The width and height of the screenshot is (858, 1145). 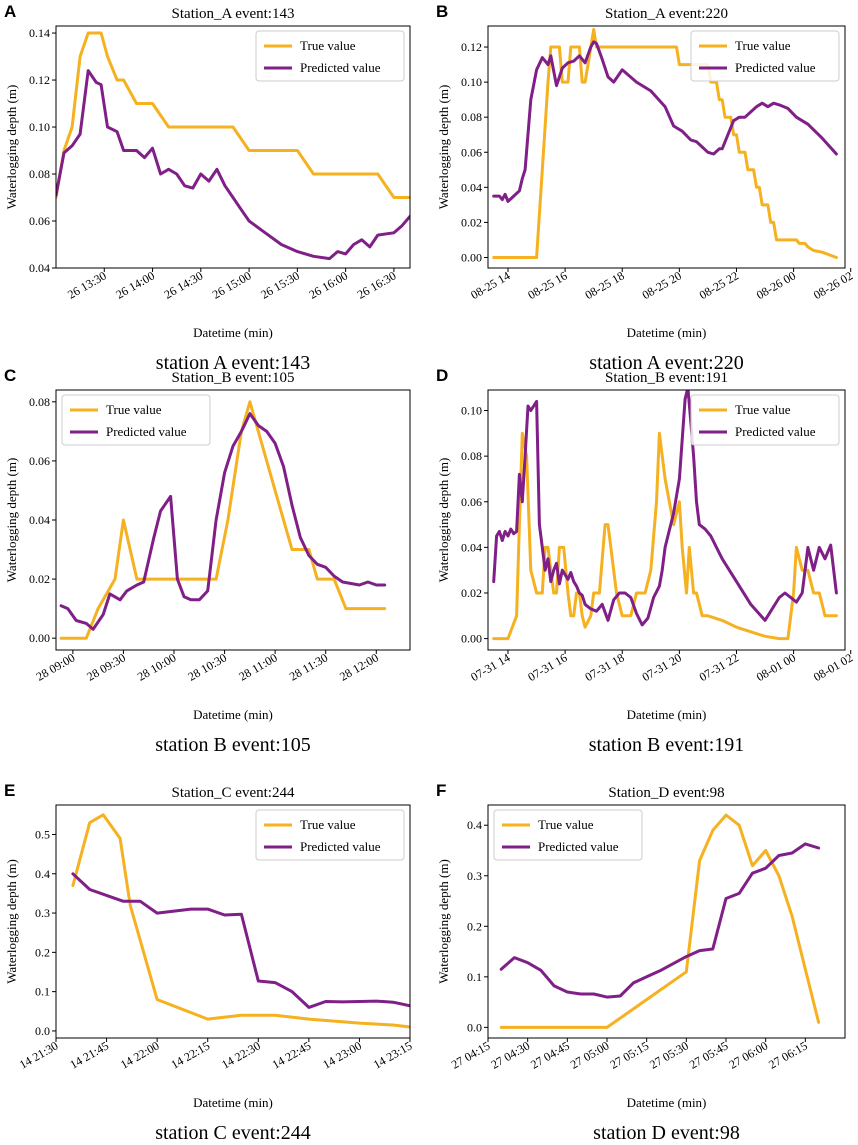 What do you see at coordinates (667, 745) in the screenshot?
I see `panel-caption: station B event:191` at bounding box center [667, 745].